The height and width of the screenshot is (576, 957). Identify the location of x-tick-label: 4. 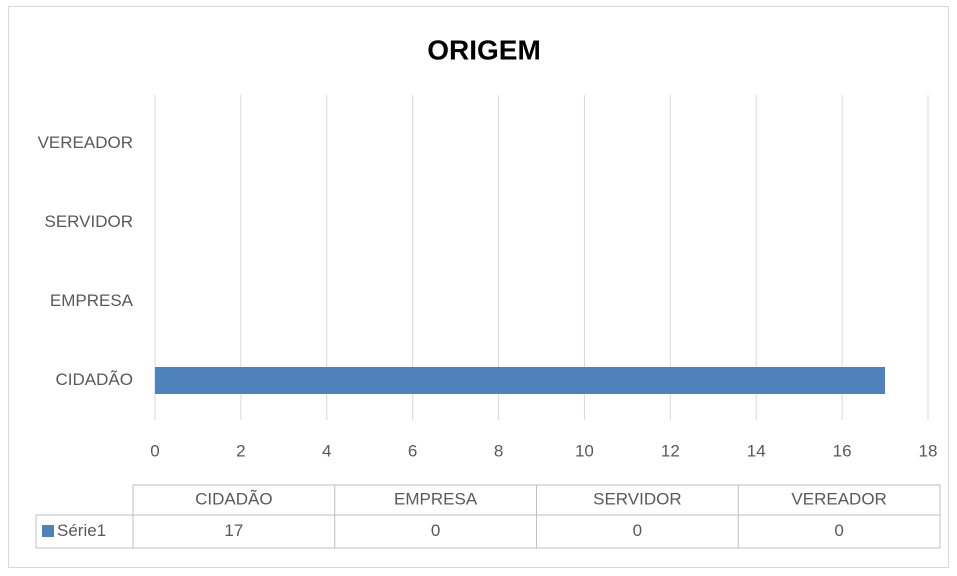
(326, 450).